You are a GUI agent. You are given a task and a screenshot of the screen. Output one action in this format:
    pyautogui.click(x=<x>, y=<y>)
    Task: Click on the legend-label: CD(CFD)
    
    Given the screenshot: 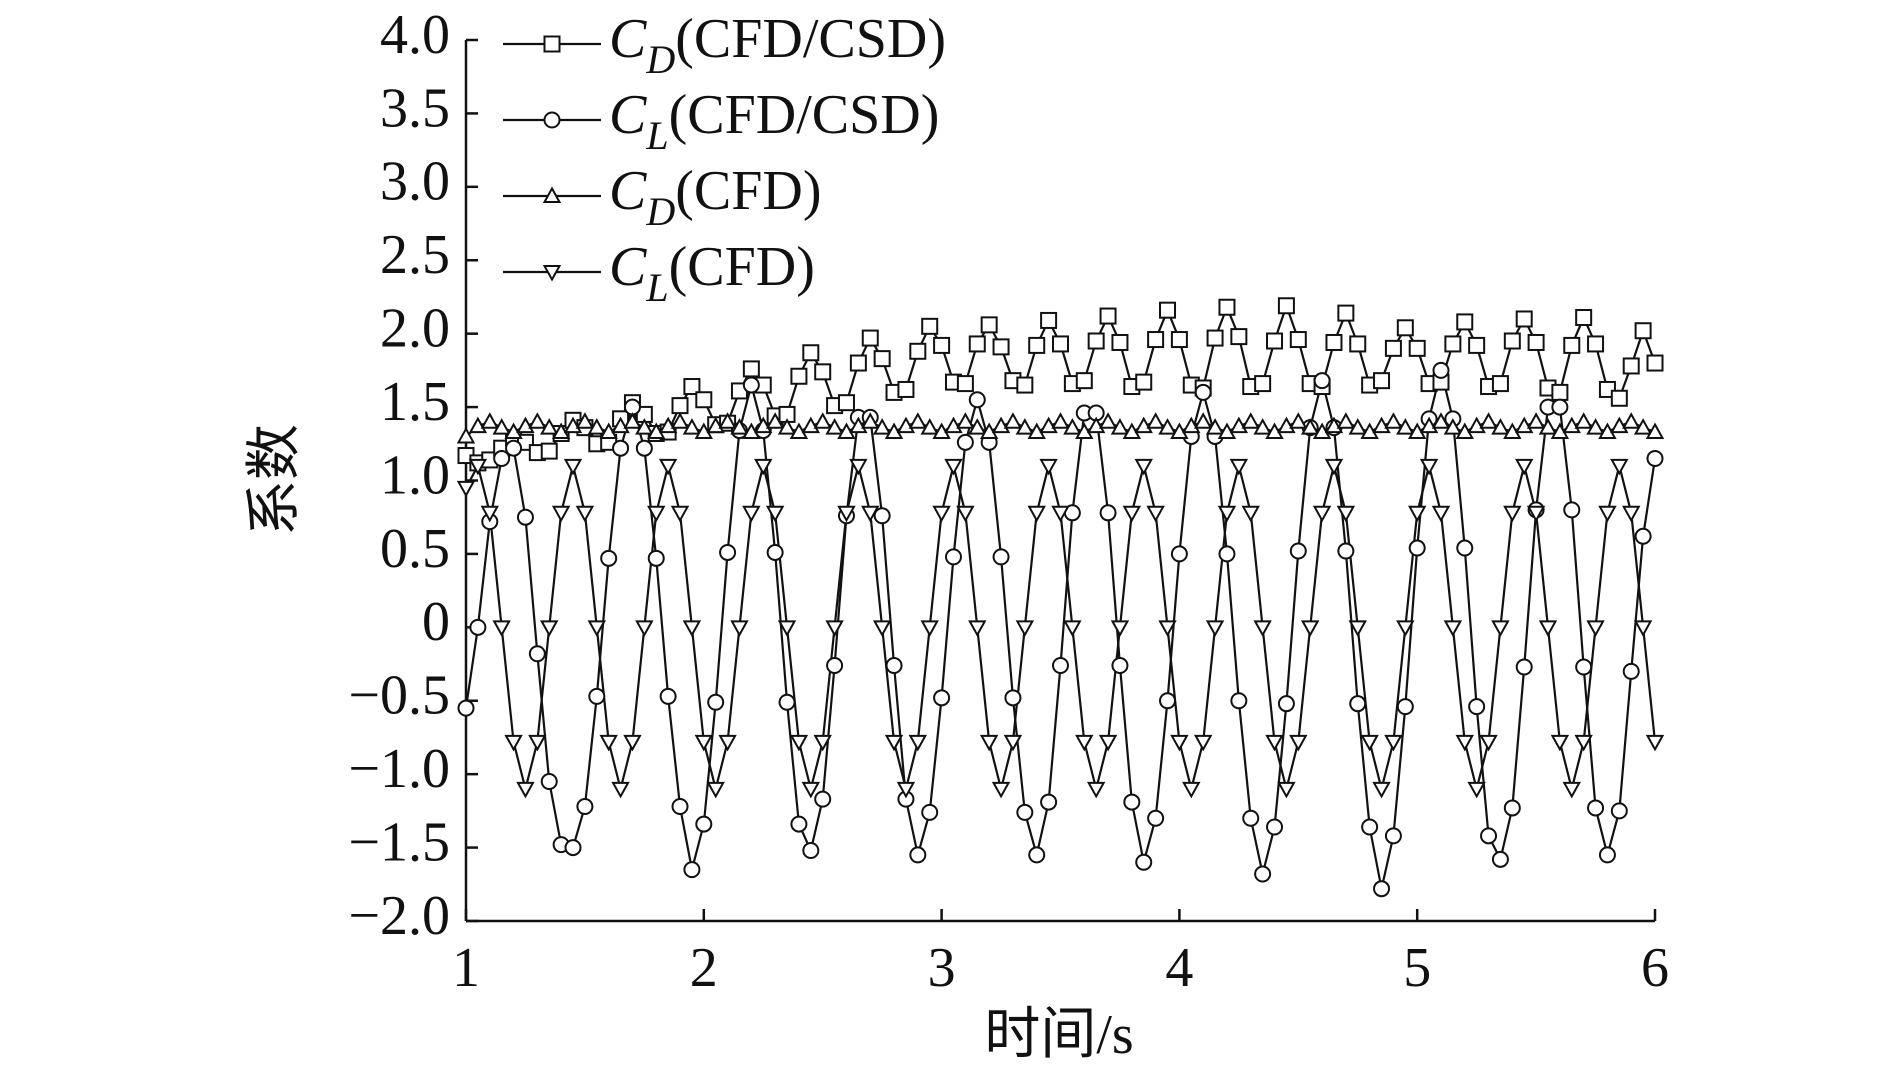 What is the action you would take?
    pyautogui.click(x=715, y=197)
    